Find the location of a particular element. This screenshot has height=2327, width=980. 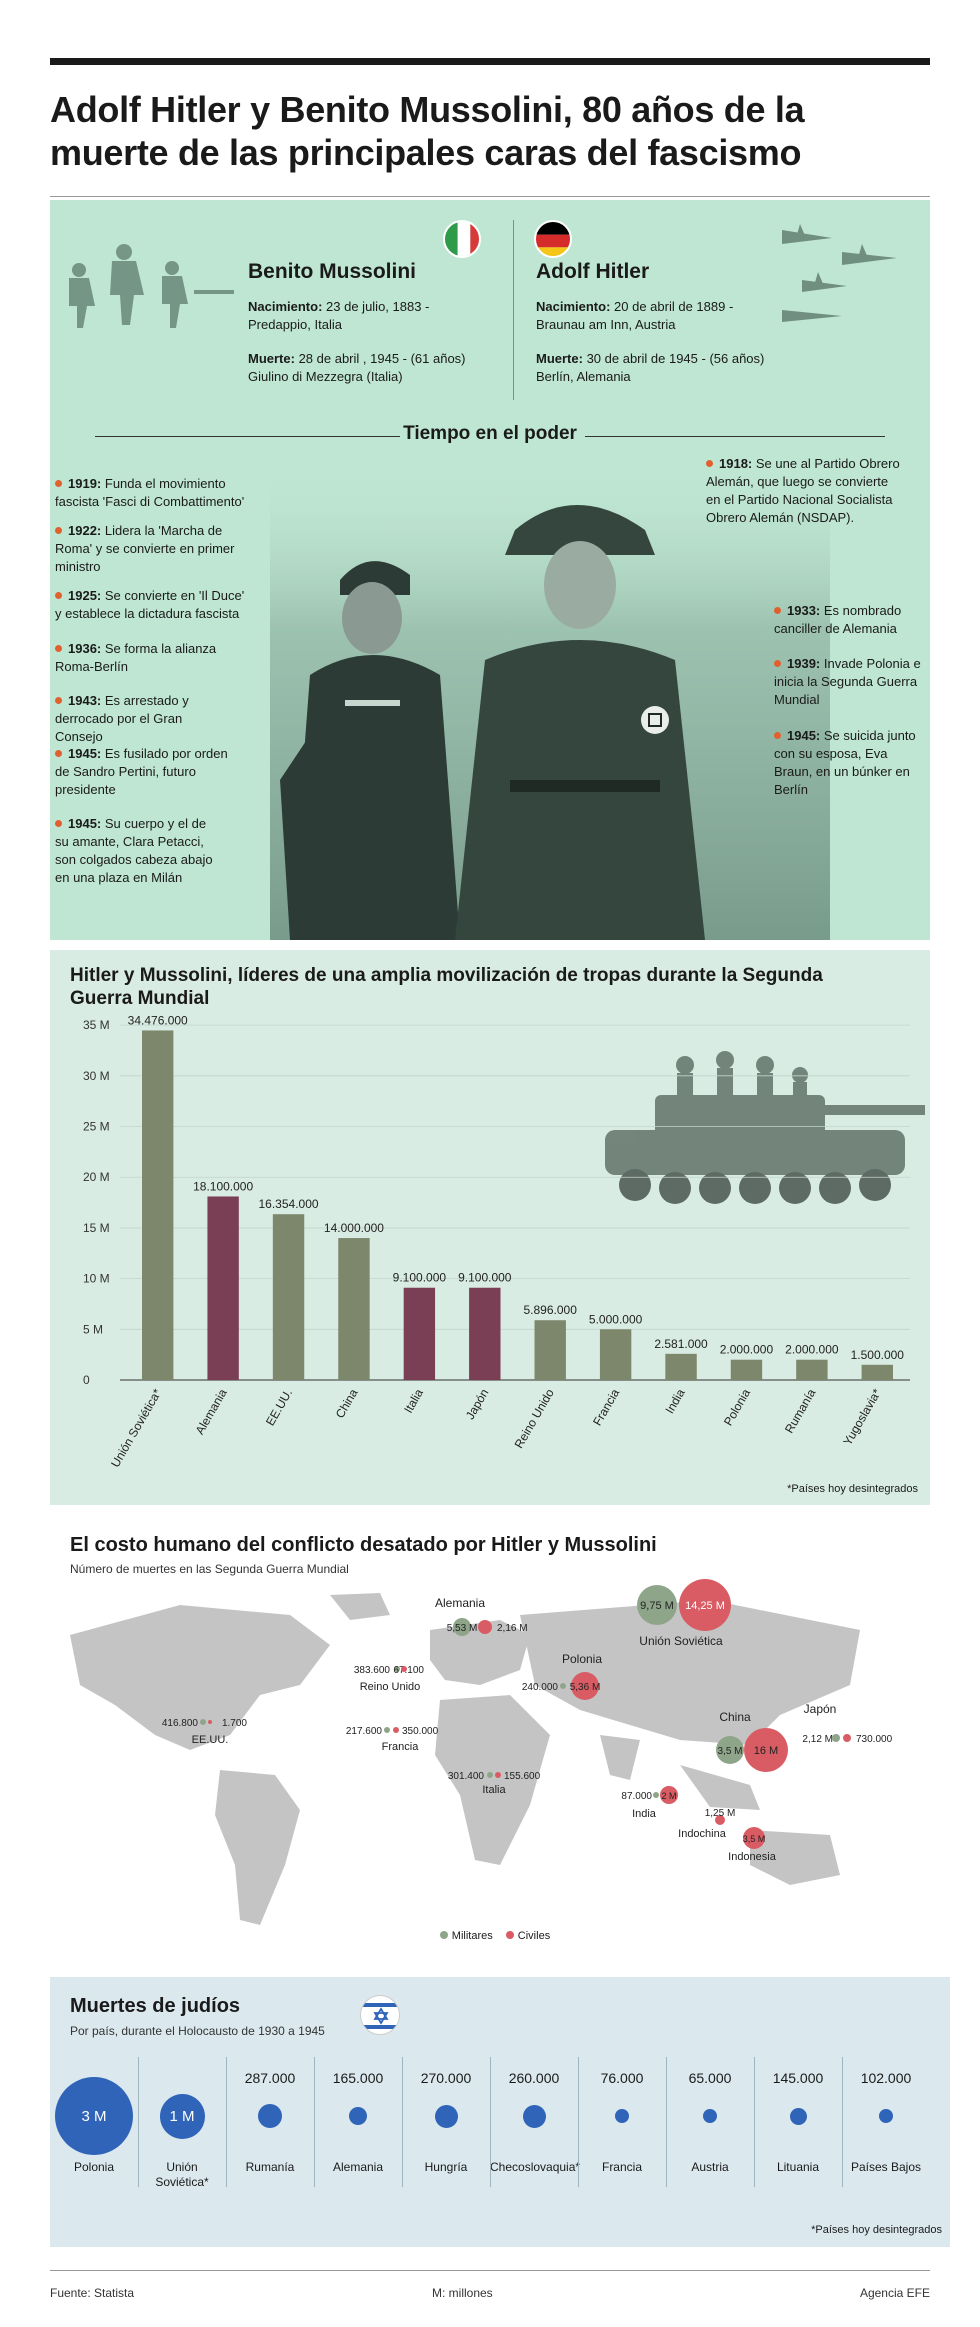

italy-name: Italia is located at coordinates (494, 1790).